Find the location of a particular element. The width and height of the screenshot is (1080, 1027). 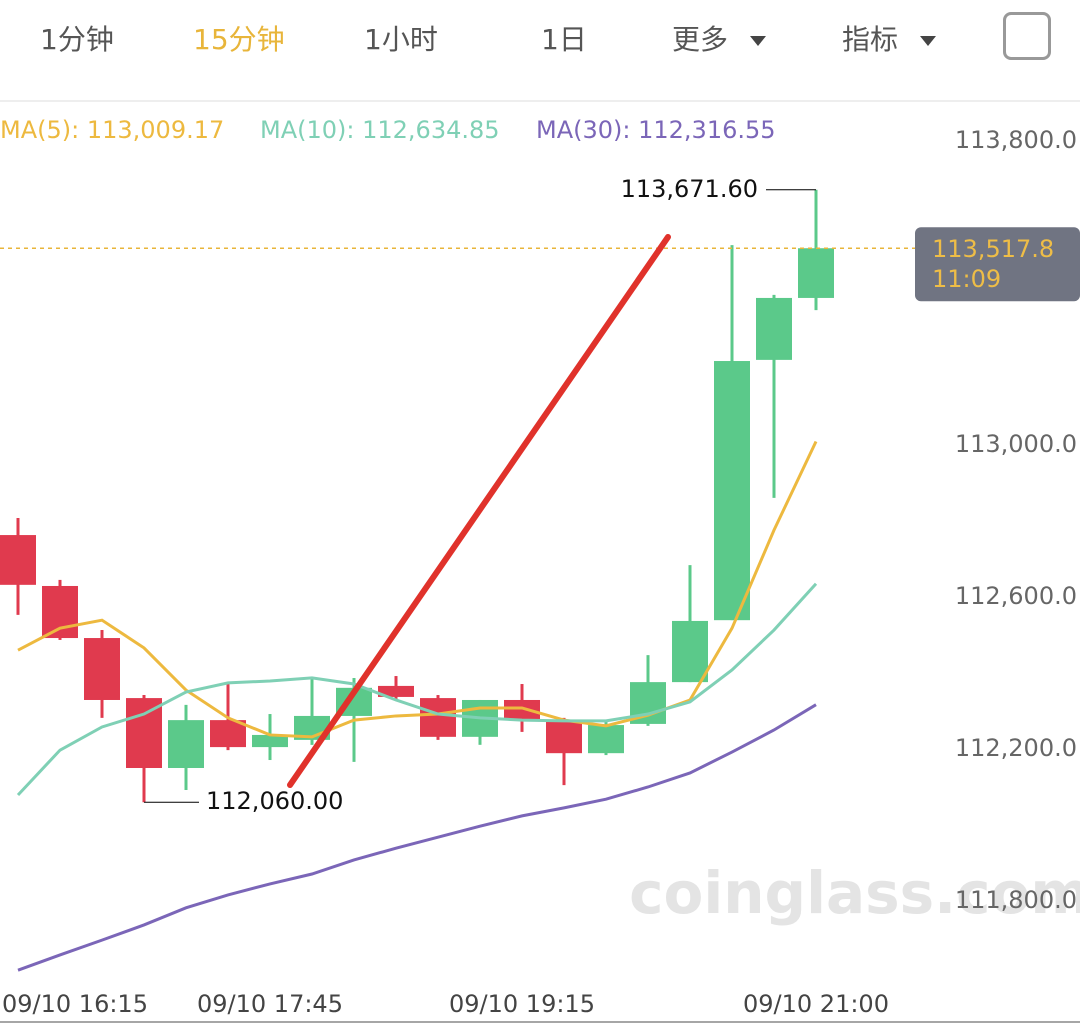

last-price-label: 113,517.8 is located at coordinates (993, 249).